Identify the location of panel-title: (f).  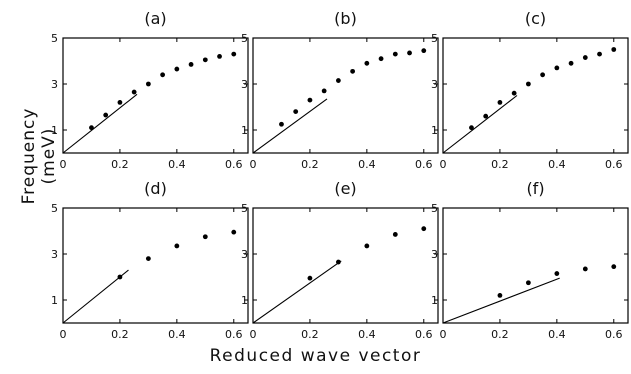
(535, 188).